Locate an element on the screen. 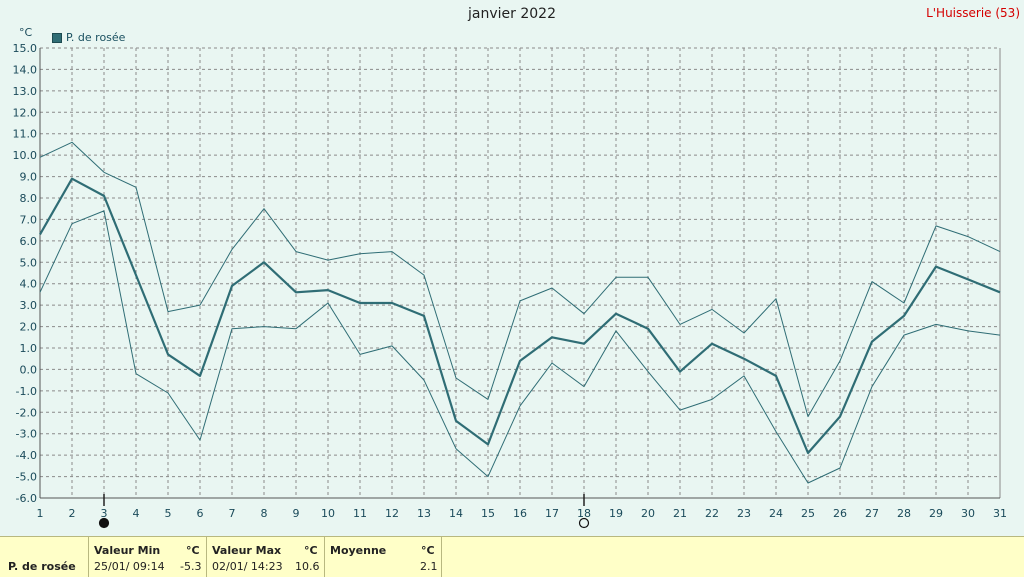 This screenshot has height=577, width=1024. min-header: Valeur Min is located at coordinates (127, 550).